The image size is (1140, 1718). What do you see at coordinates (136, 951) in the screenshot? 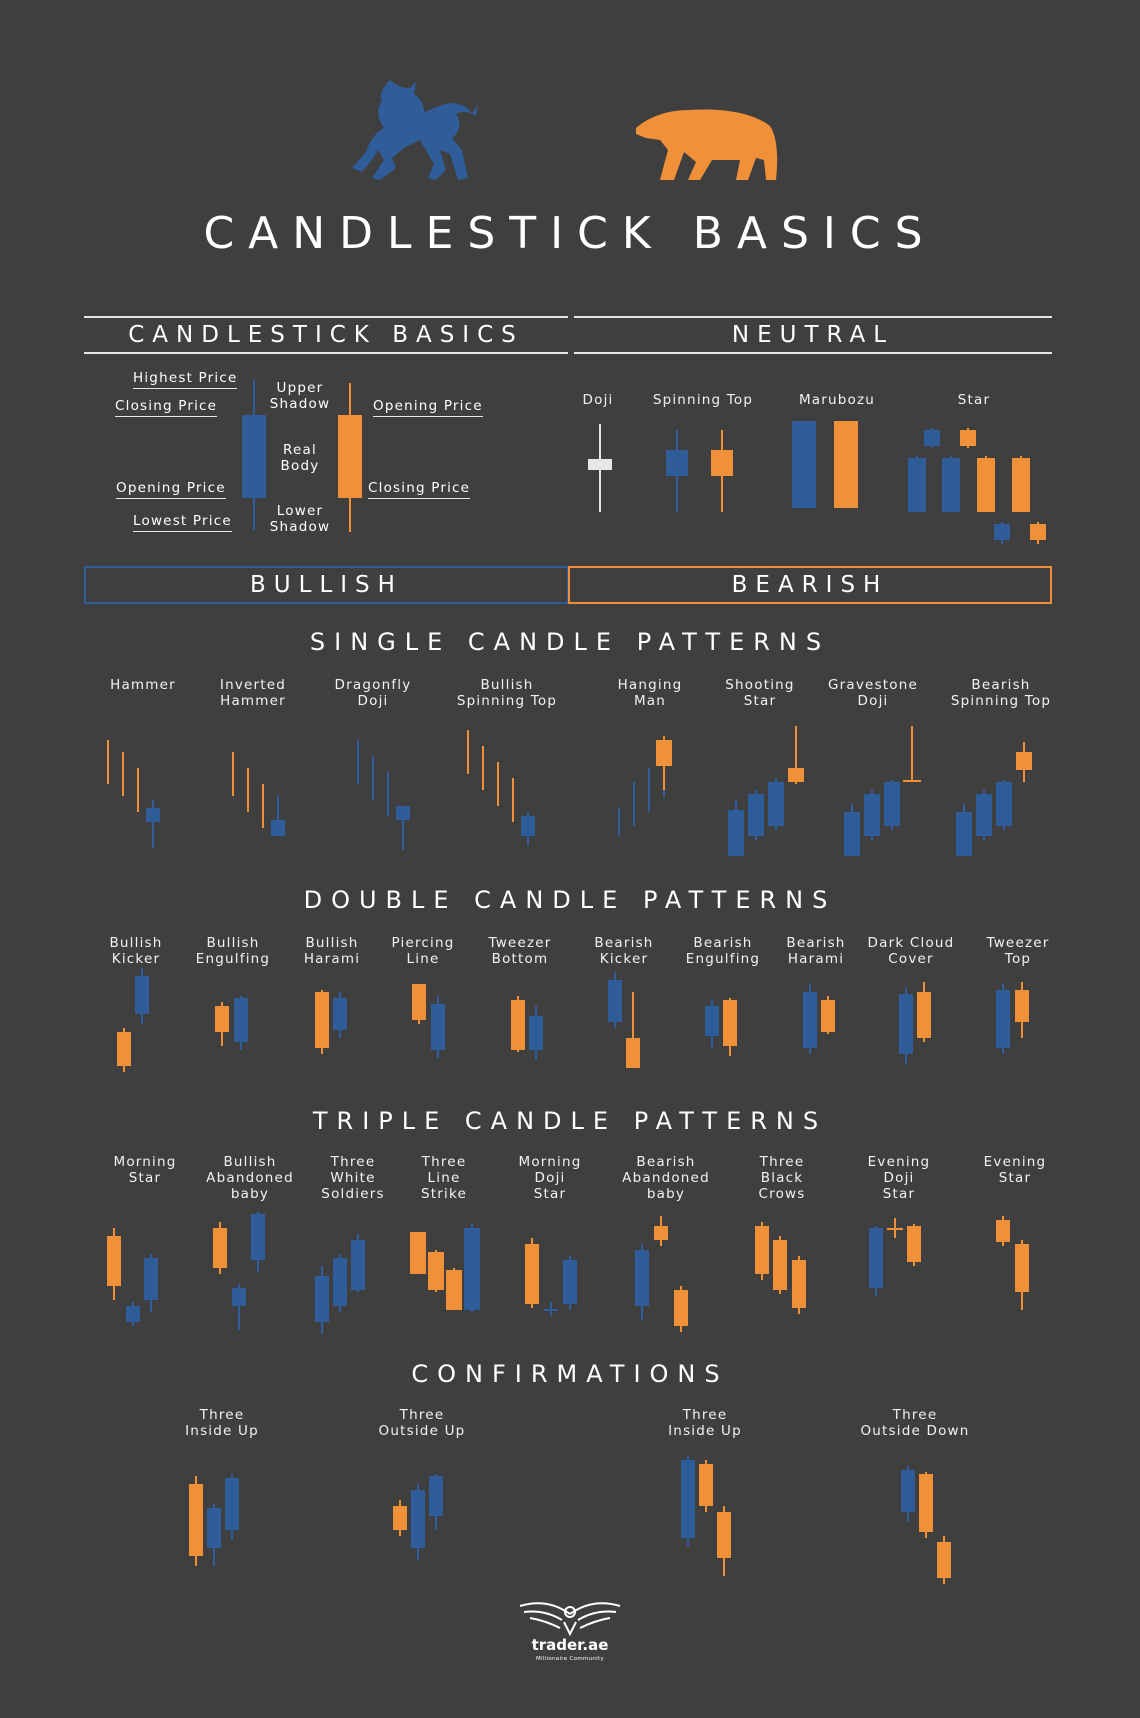
I see `double-label-bullish-kicker: Bullish Kicker` at bounding box center [136, 951].